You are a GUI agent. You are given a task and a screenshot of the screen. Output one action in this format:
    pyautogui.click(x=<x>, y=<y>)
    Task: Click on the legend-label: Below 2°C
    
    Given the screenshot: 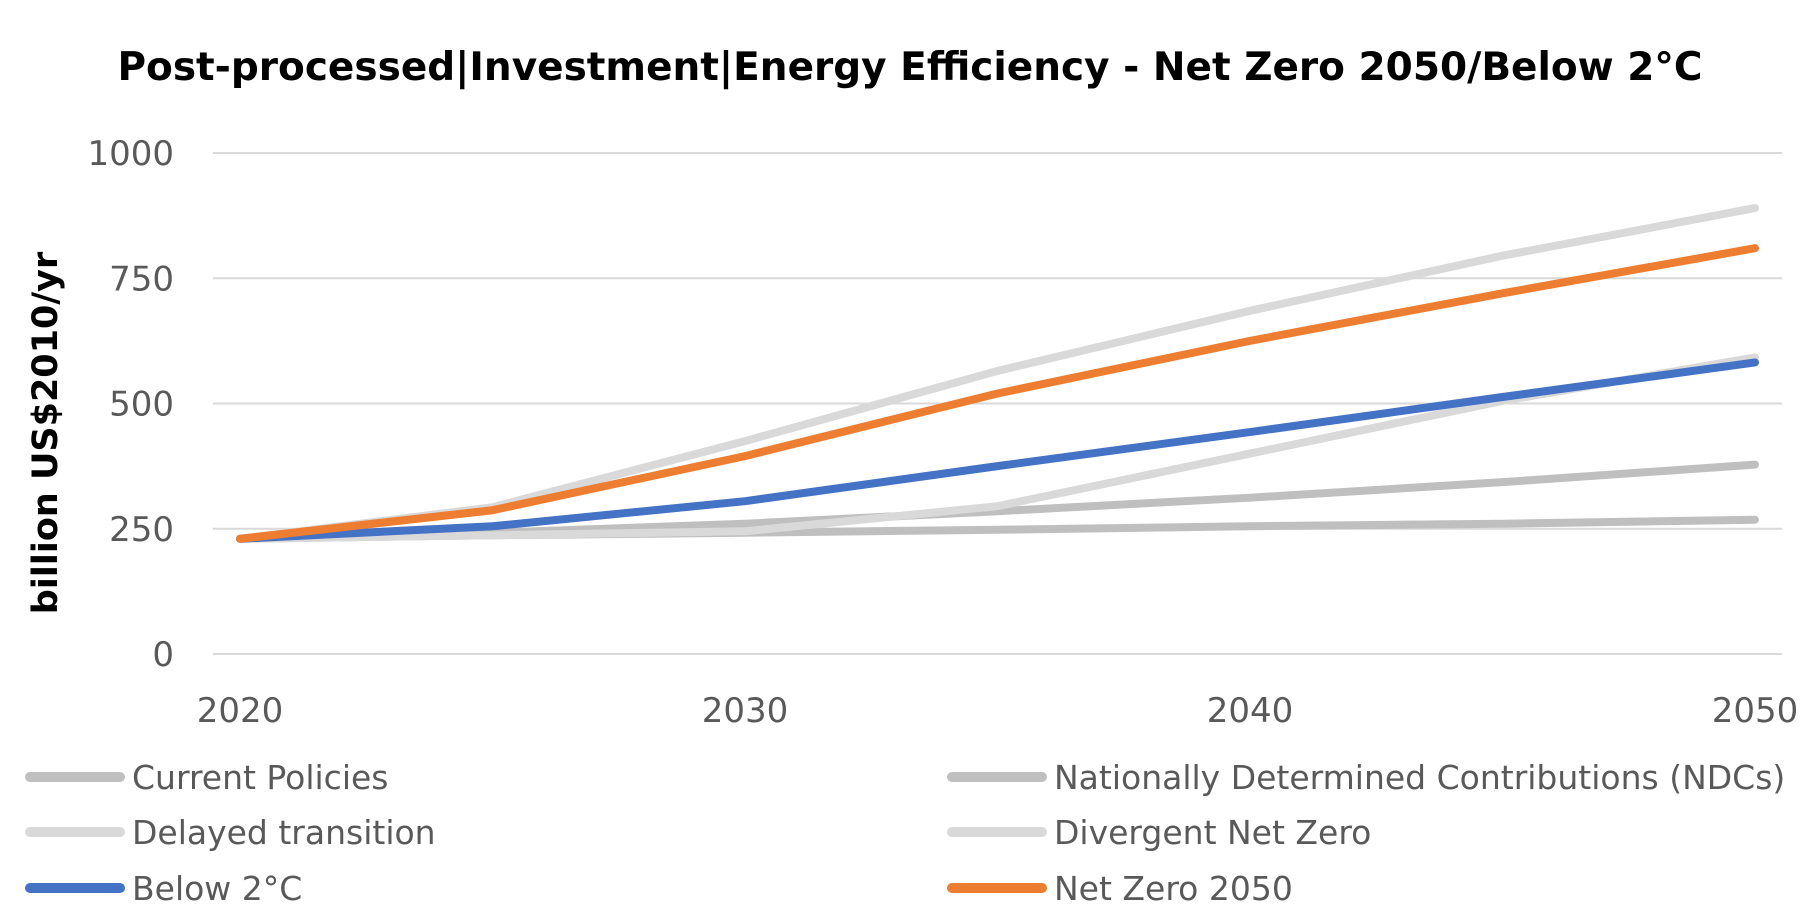 What is the action you would take?
    pyautogui.click(x=217, y=888)
    